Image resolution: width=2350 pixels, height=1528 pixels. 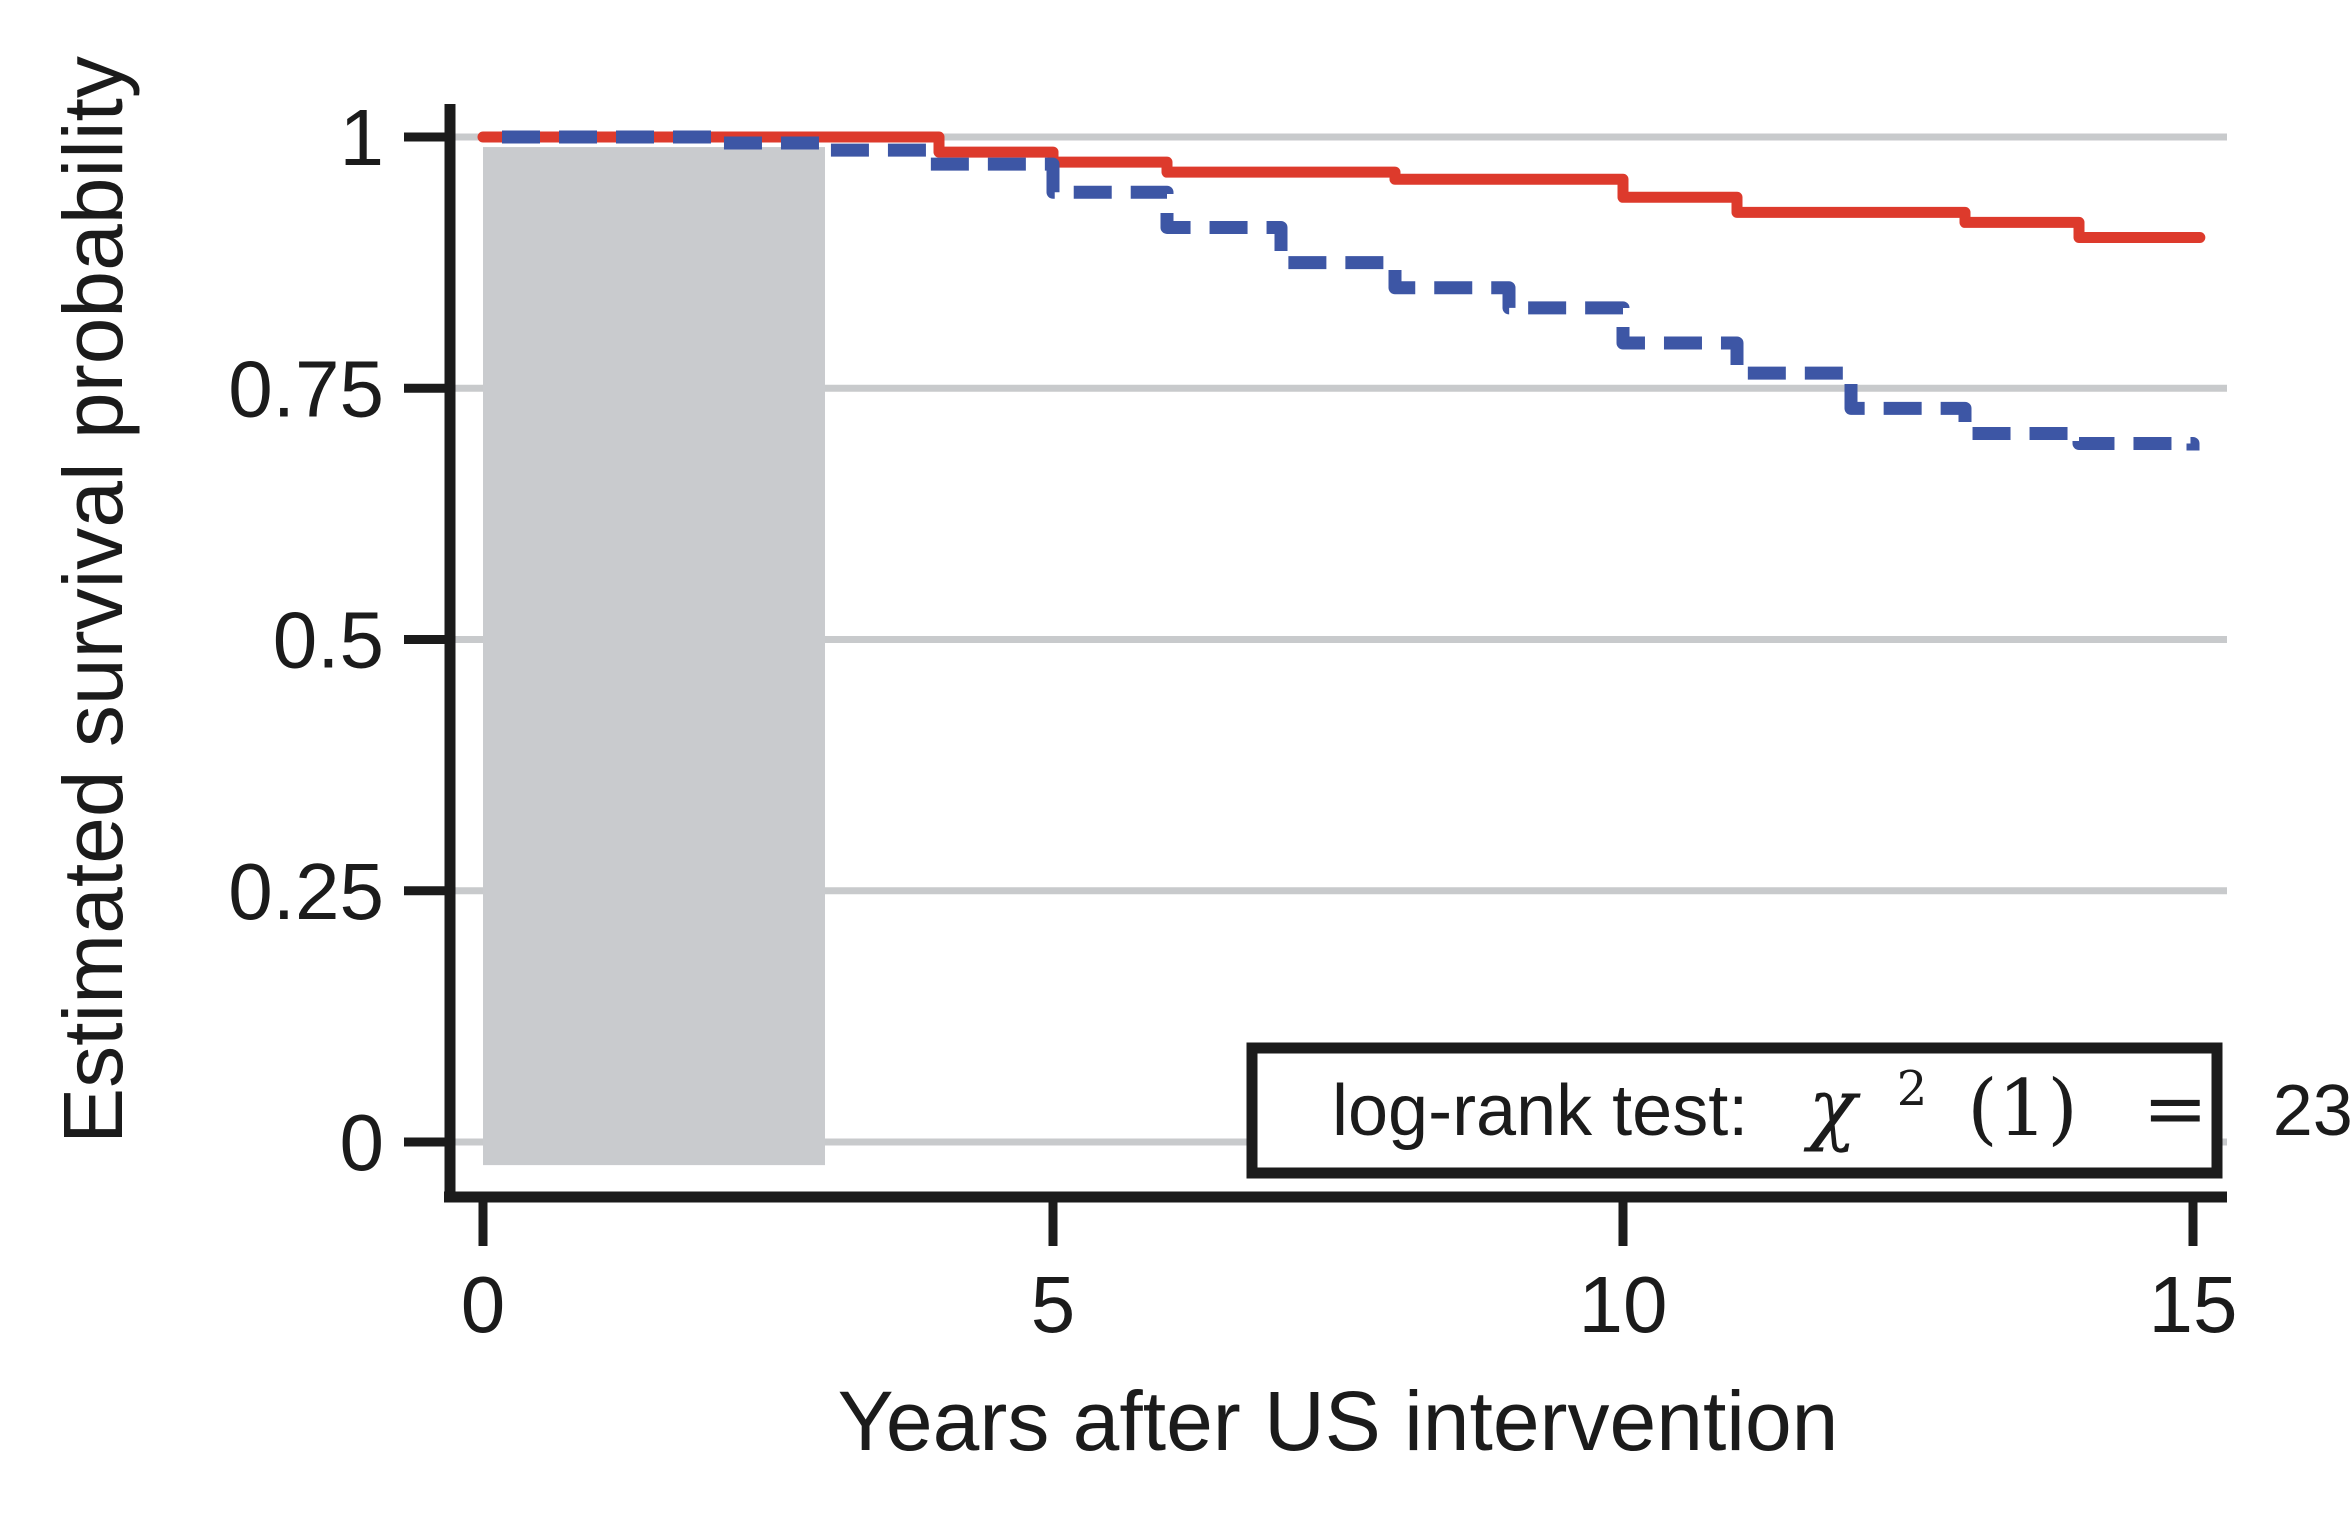 What do you see at coordinates (1349, 1304) in the screenshot?
I see `x-axis-tick-labels: 0 5 10 15` at bounding box center [1349, 1304].